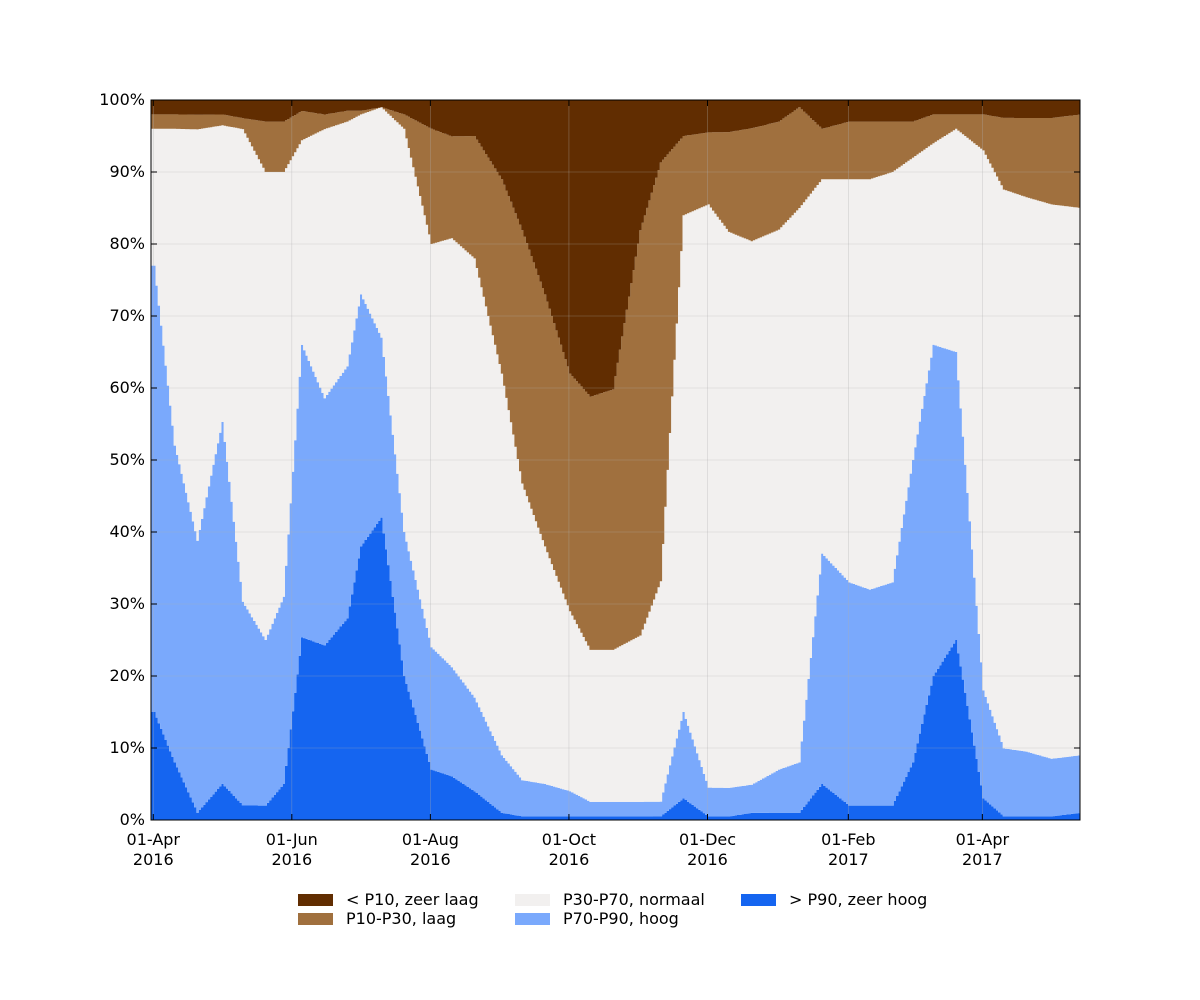 The image size is (1200, 1000). I want to click on y-tick-label: 60%, so click(127, 387).